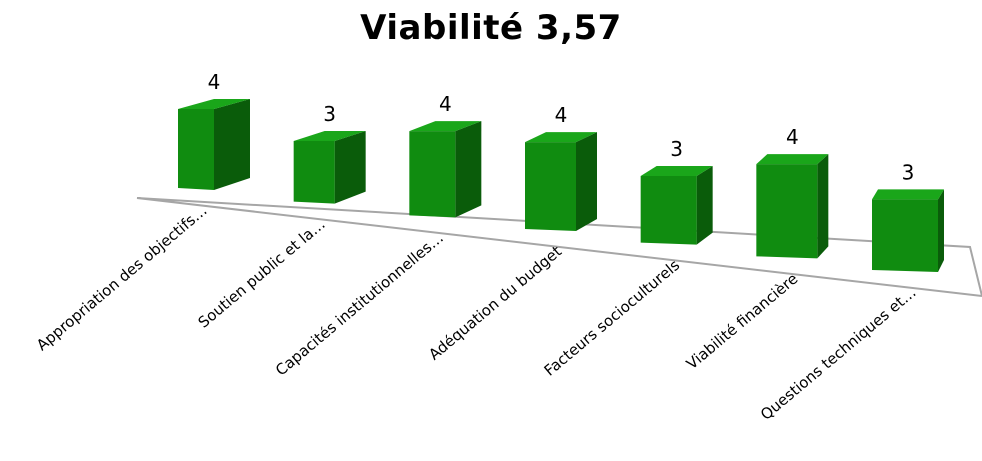  What do you see at coordinates (495, 302) in the screenshot?
I see `category-label: Adéquation du budget` at bounding box center [495, 302].